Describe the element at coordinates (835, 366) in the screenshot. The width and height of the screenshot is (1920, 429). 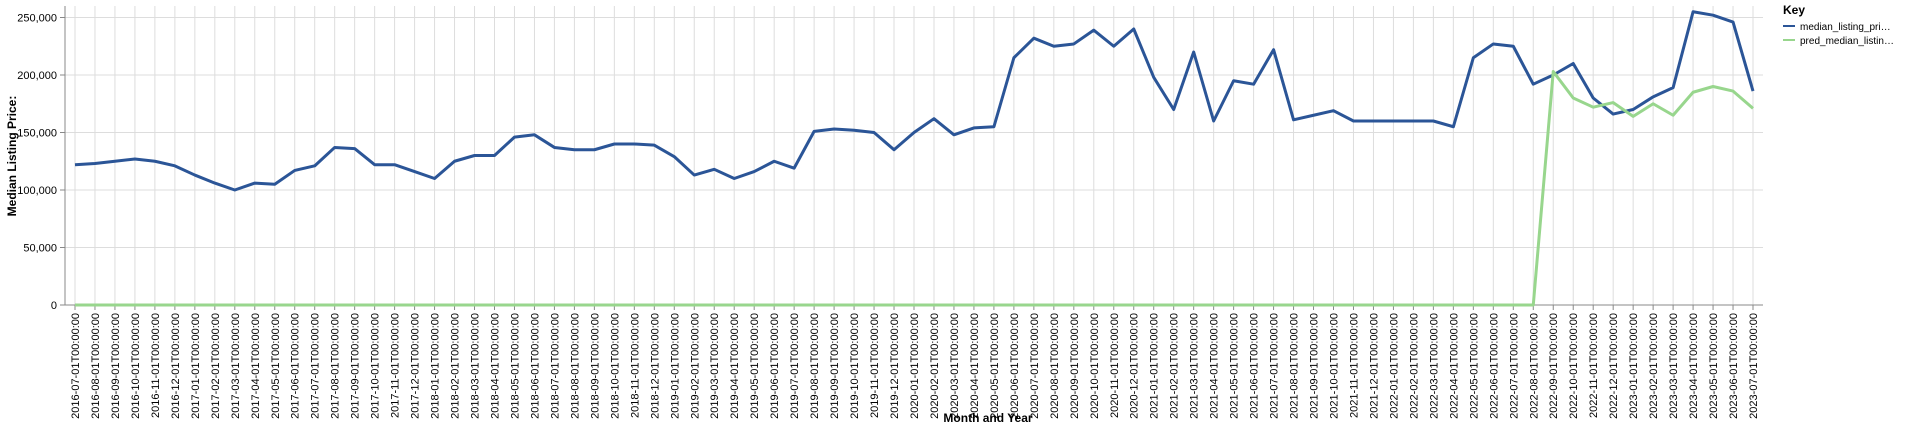
I see `x-tick-label: 2019-09-01T00:00:00` at that location.